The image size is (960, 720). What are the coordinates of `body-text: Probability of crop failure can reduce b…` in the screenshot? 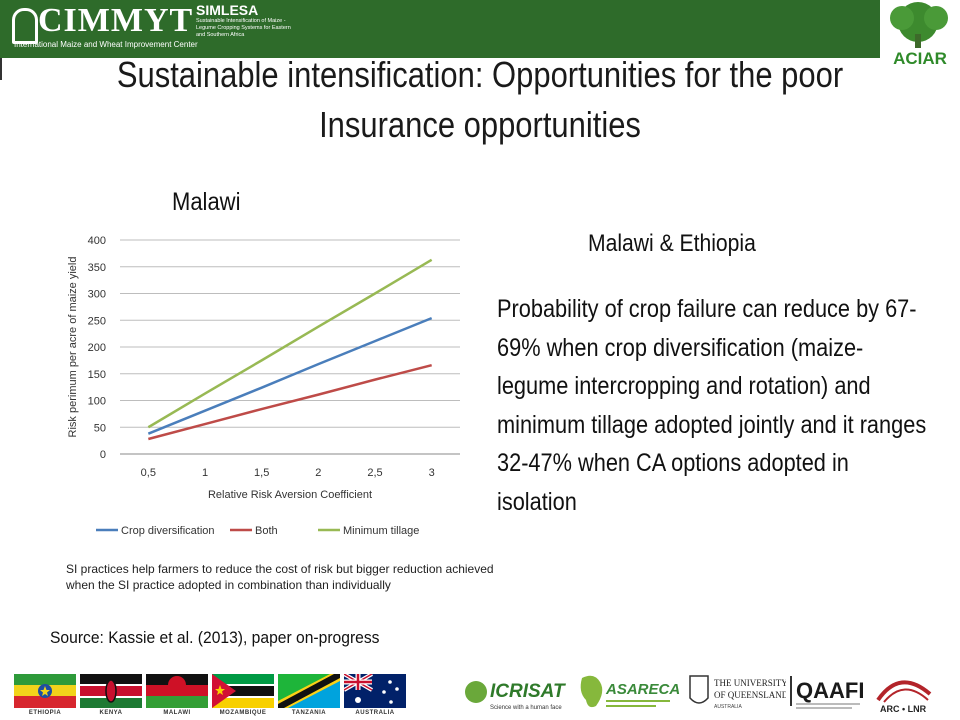 It's located at (712, 405).